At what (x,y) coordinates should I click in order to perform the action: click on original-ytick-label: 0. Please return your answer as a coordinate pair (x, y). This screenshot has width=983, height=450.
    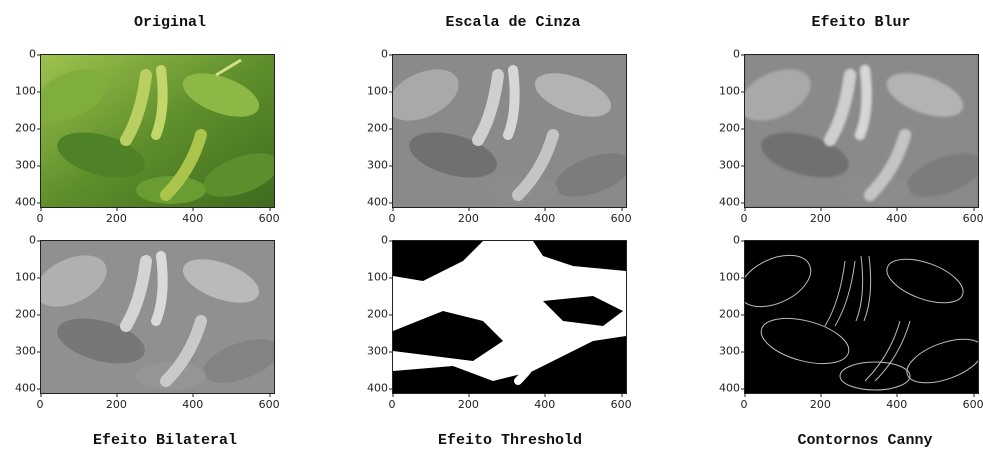
    Looking at the image, I should click on (34, 54).